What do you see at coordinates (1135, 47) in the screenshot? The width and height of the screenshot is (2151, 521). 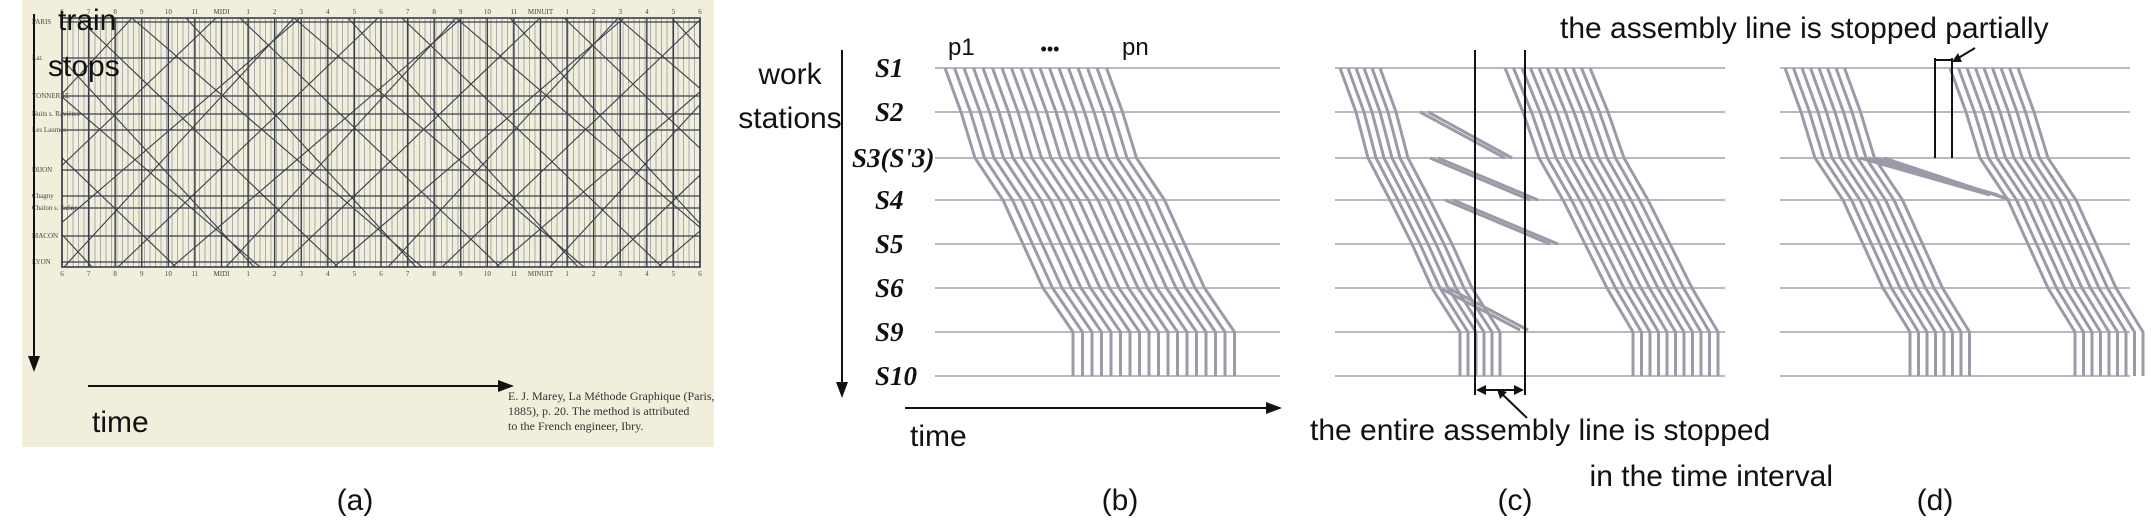 I see `product-last-label: pn` at bounding box center [1135, 47].